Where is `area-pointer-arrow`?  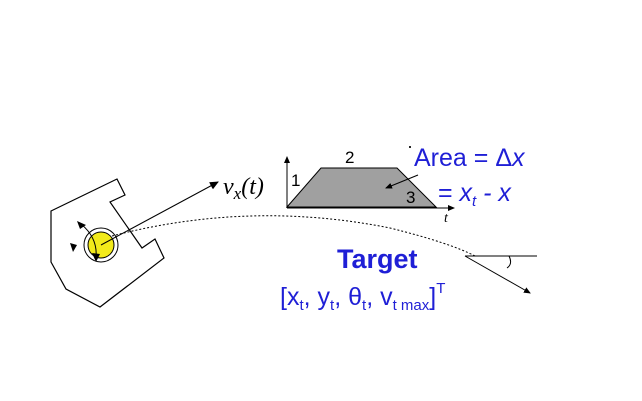 area-pointer-arrow is located at coordinates (402, 181).